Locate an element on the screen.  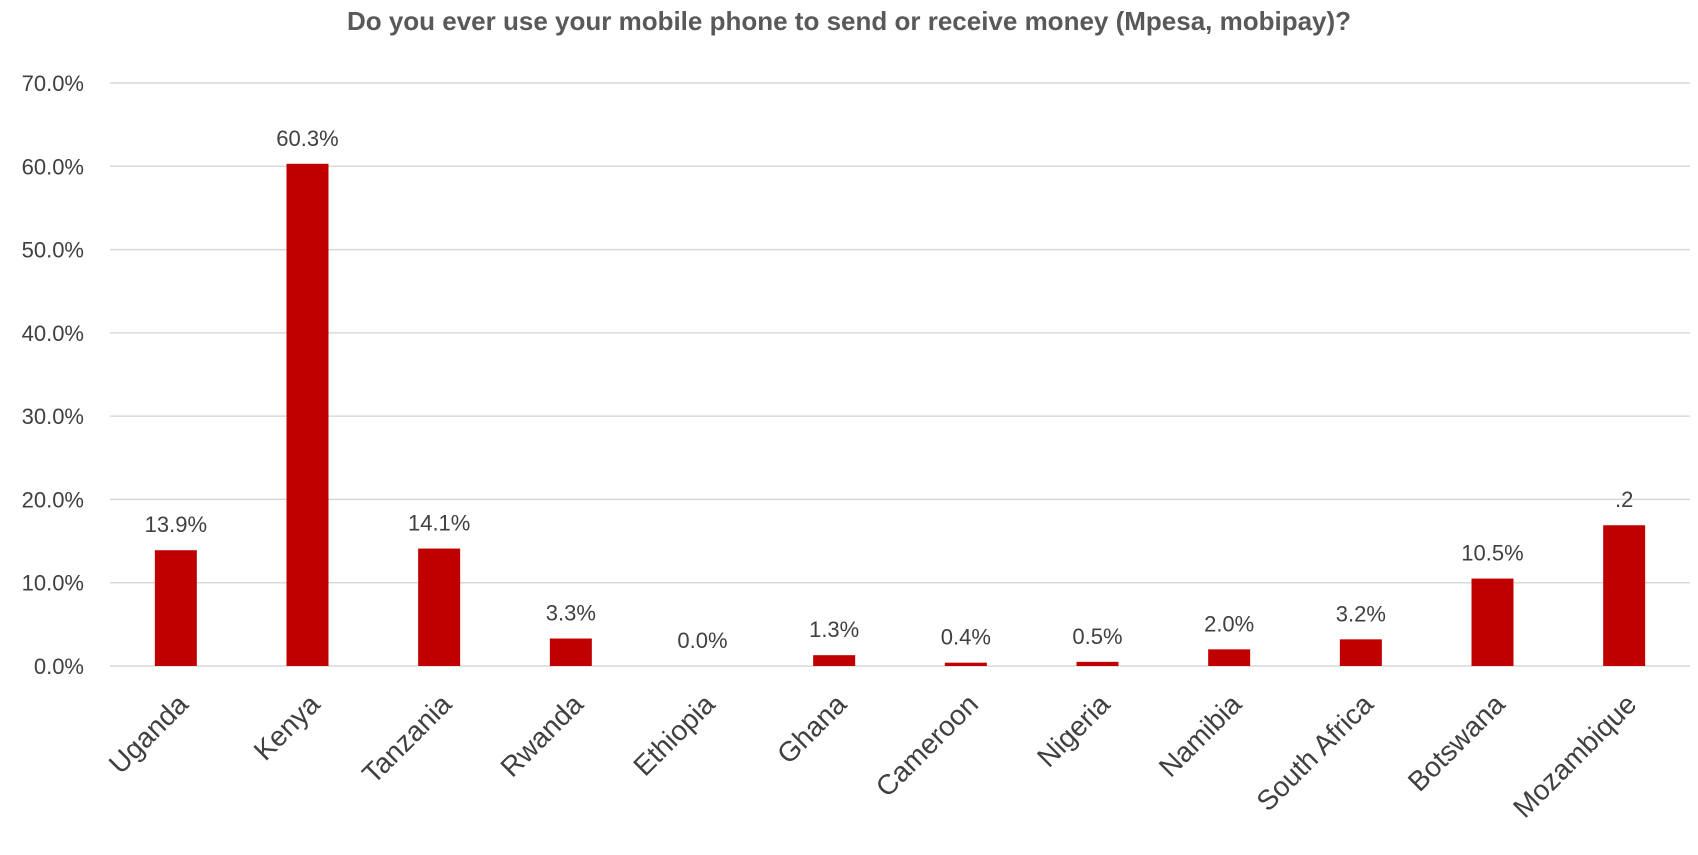
data-label: 13.9% is located at coordinates (176, 524).